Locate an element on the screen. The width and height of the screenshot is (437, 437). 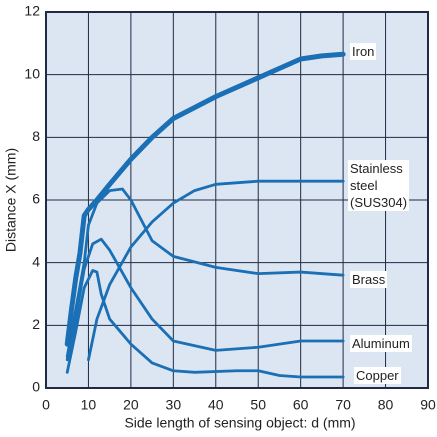
series-label: Iron is located at coordinates (363, 51).